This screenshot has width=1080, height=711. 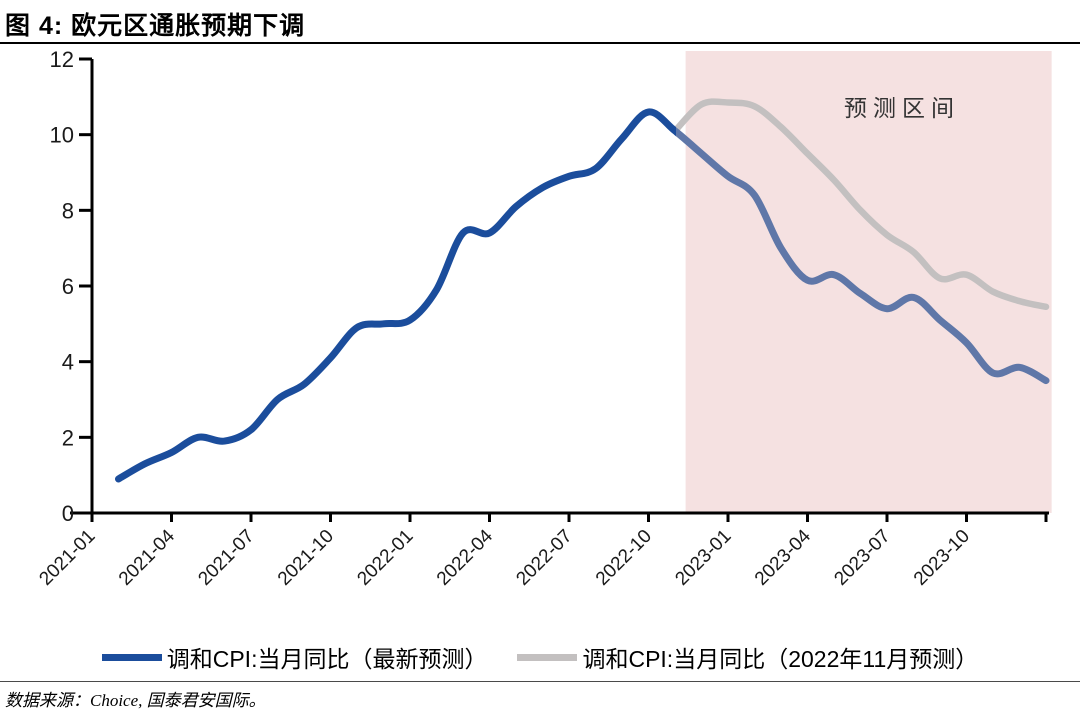 I want to click on x-tick-label: 2021-01, so click(x=67, y=558).